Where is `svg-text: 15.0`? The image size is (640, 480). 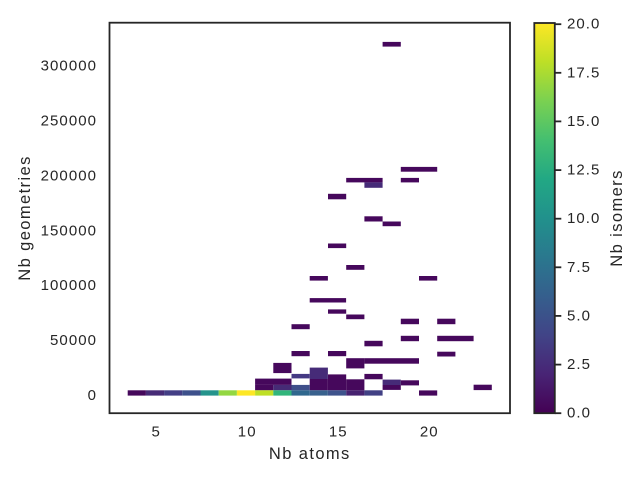 svg-text: 15.0 is located at coordinates (583, 121).